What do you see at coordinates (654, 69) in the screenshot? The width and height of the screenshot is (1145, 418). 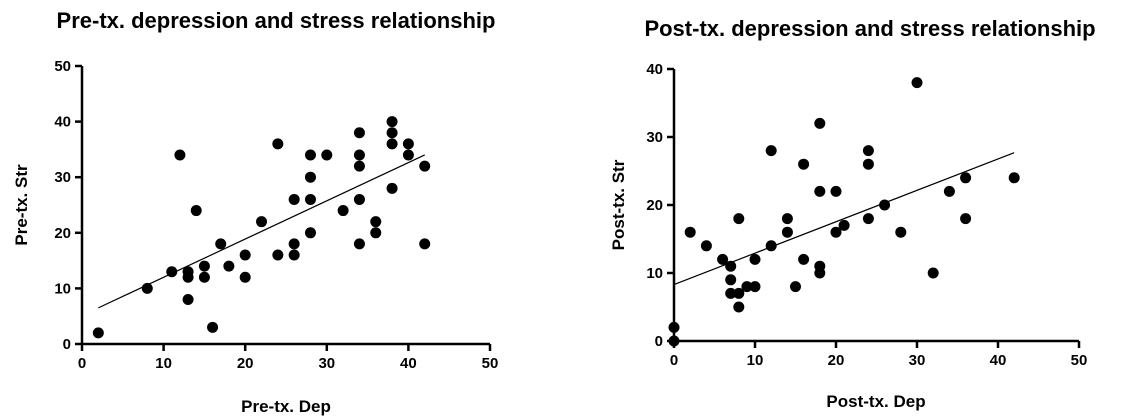 I see `y-tick-label-post-tx: 40` at bounding box center [654, 69].